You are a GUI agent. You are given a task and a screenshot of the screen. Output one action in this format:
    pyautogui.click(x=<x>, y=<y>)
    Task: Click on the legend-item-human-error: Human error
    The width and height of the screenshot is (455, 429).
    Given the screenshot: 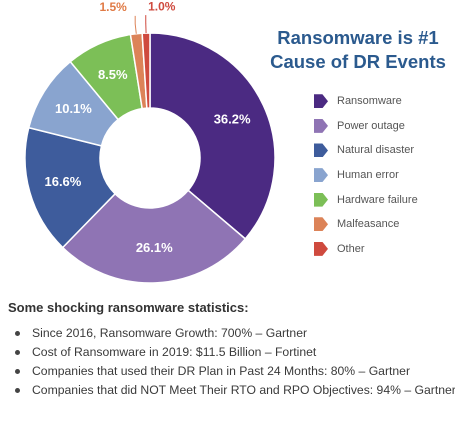 What is the action you would take?
    pyautogui.click(x=366, y=175)
    